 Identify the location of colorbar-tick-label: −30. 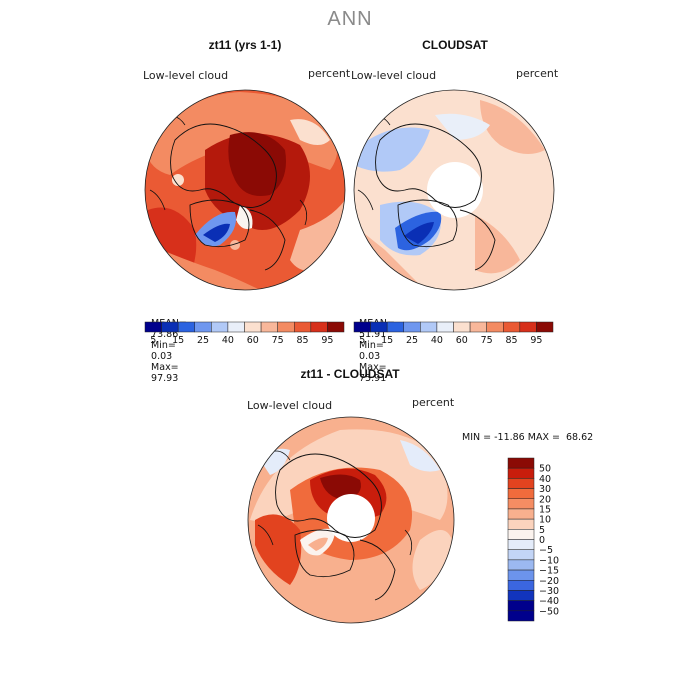
(549, 591).